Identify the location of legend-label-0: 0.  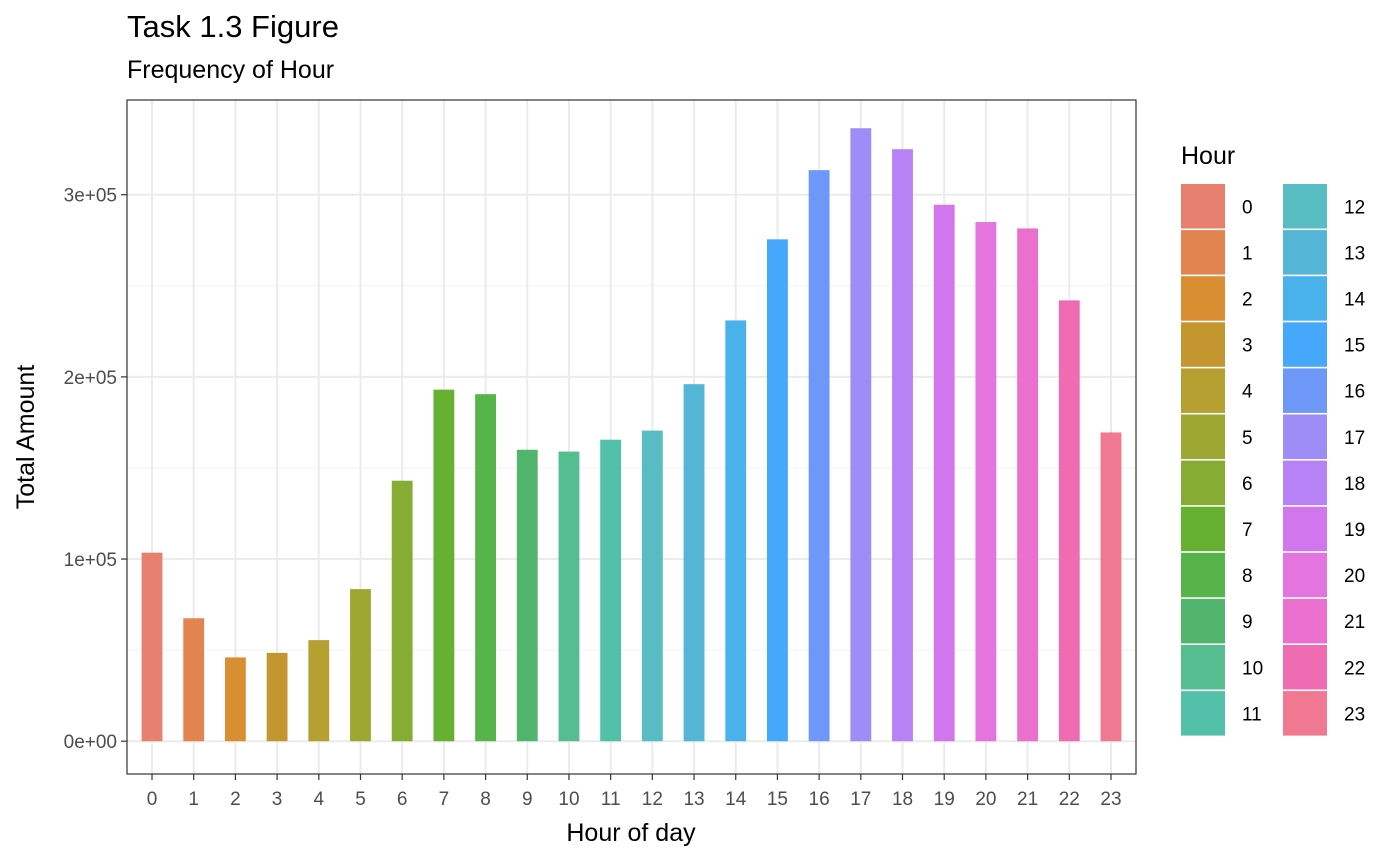
(1247, 207).